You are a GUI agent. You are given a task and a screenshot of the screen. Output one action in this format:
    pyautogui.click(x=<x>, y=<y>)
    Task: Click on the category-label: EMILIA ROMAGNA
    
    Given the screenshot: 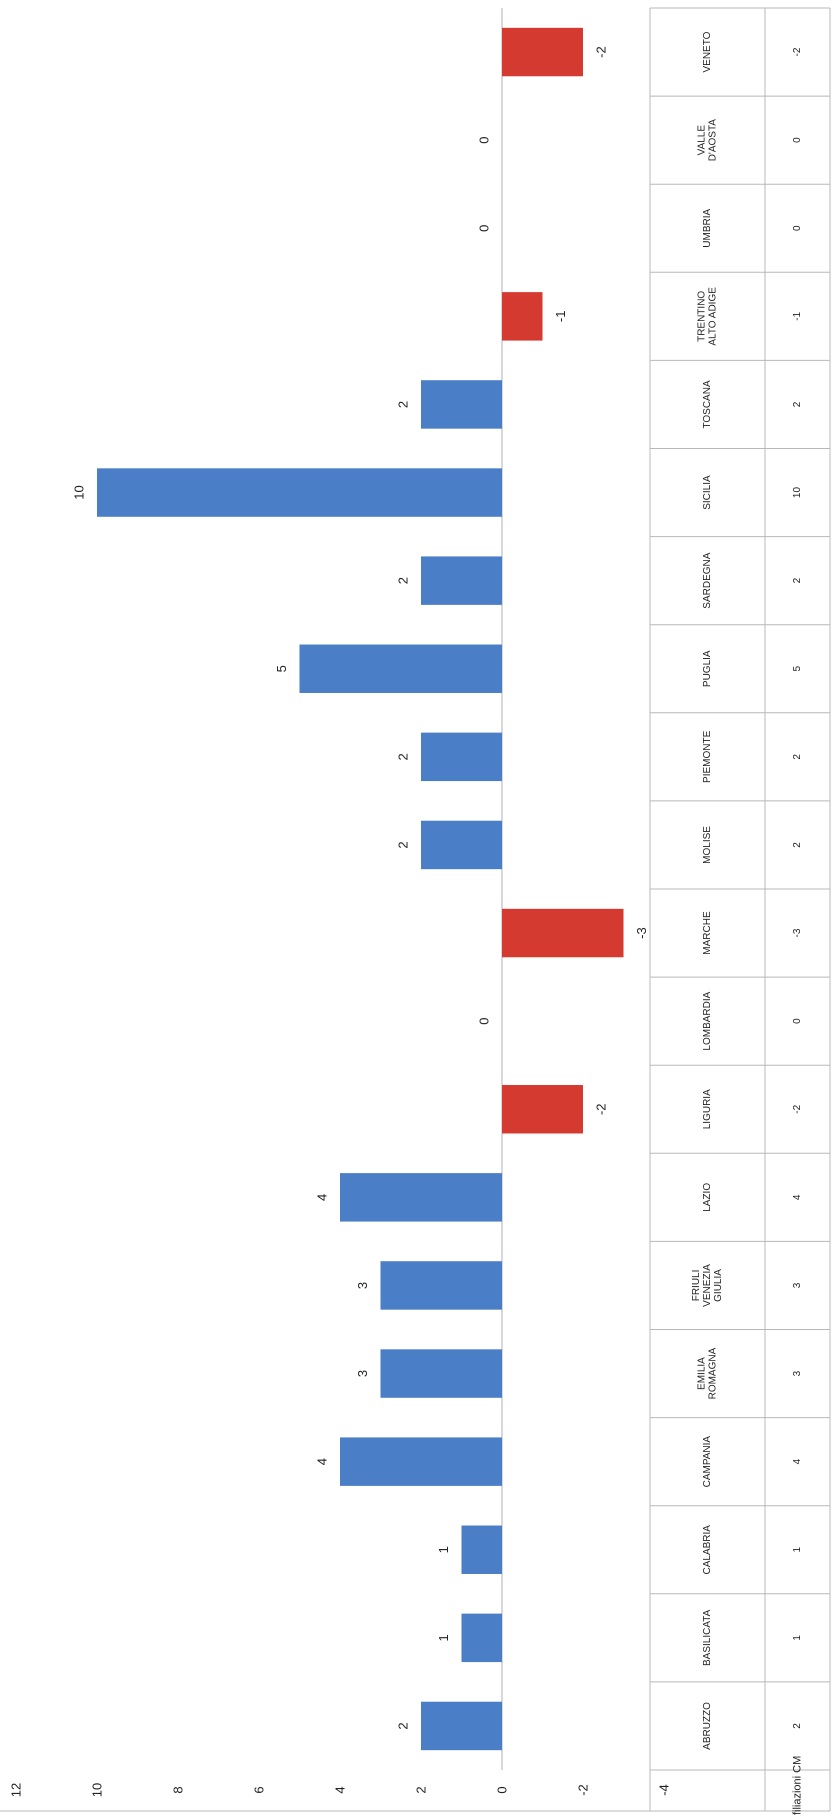 What is the action you would take?
    pyautogui.click(x=708, y=1373)
    